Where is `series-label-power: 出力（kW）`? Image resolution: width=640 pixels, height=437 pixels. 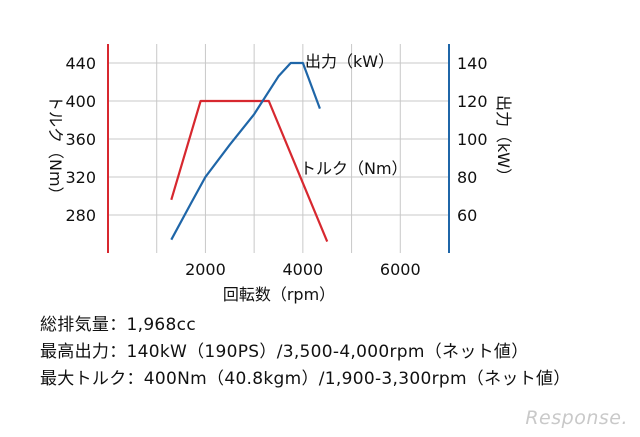 series-label-power: 出力（kW） is located at coordinates (349, 61).